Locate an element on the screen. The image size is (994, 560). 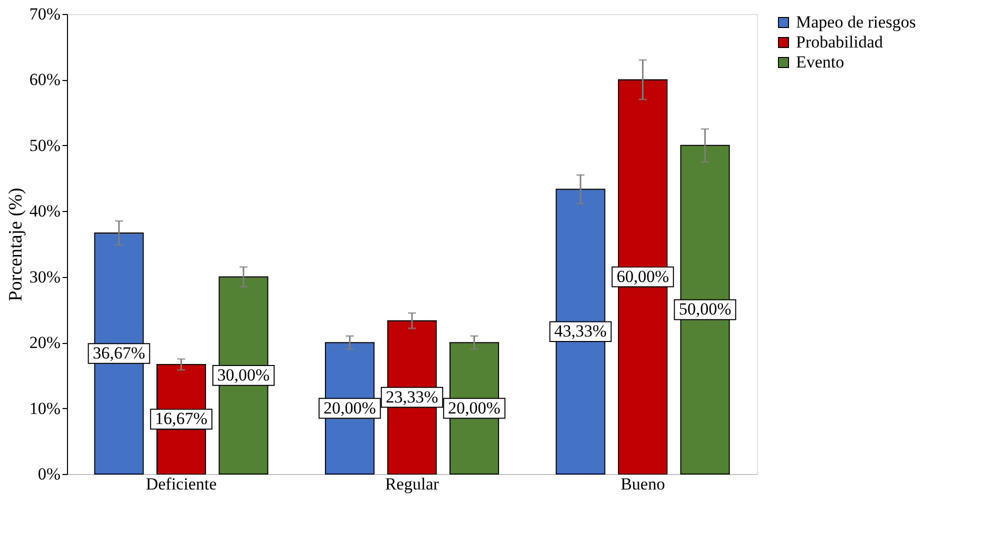
y-tick-label: 40% is located at coordinates (44, 211).